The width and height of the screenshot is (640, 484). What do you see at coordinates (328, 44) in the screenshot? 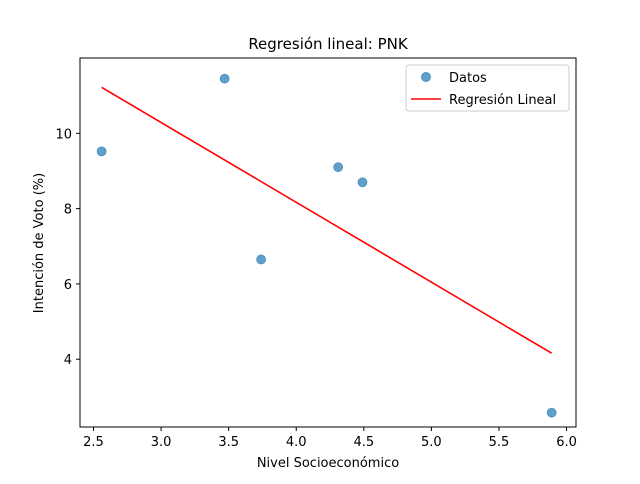
I see `chart-title: Regresión lineal: PNK` at bounding box center [328, 44].